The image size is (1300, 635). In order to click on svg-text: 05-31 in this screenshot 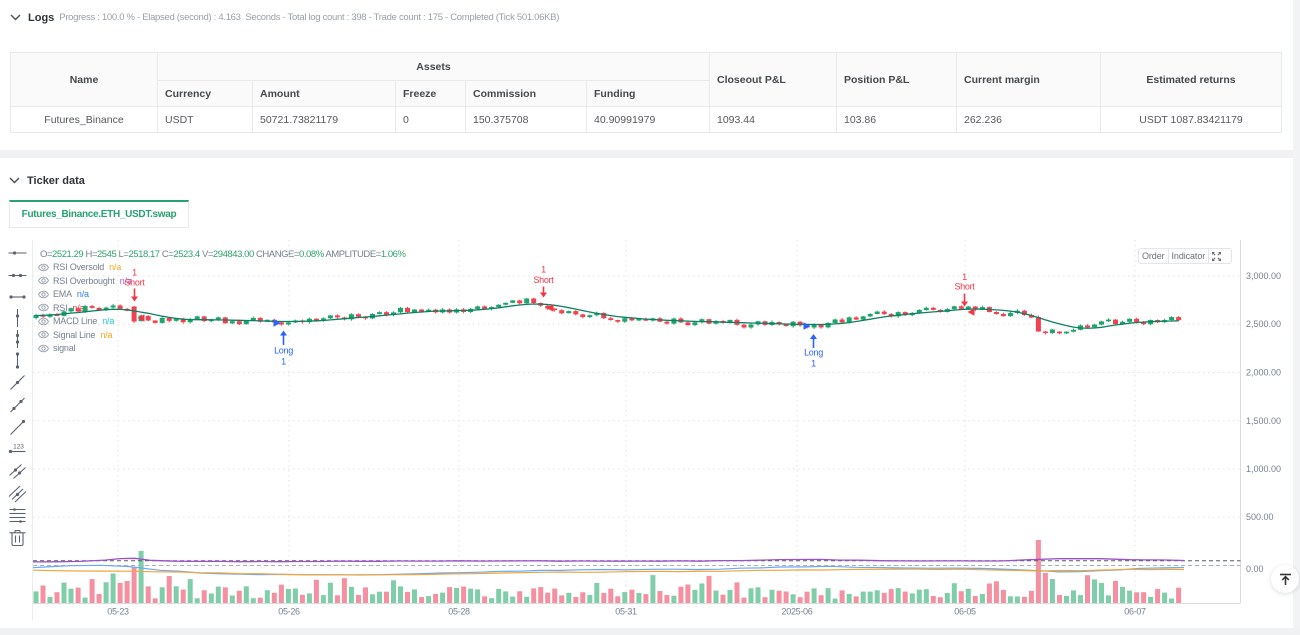, I will do `click(626, 612)`.